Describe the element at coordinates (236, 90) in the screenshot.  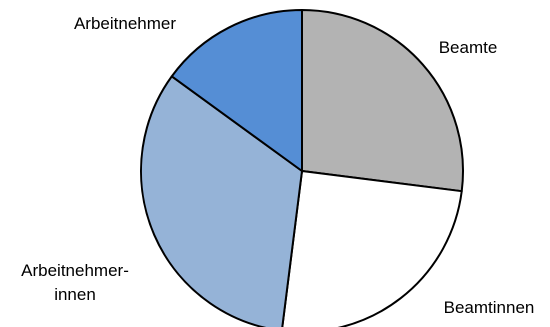
I see `pie-slice-arbeitnehmer` at that location.